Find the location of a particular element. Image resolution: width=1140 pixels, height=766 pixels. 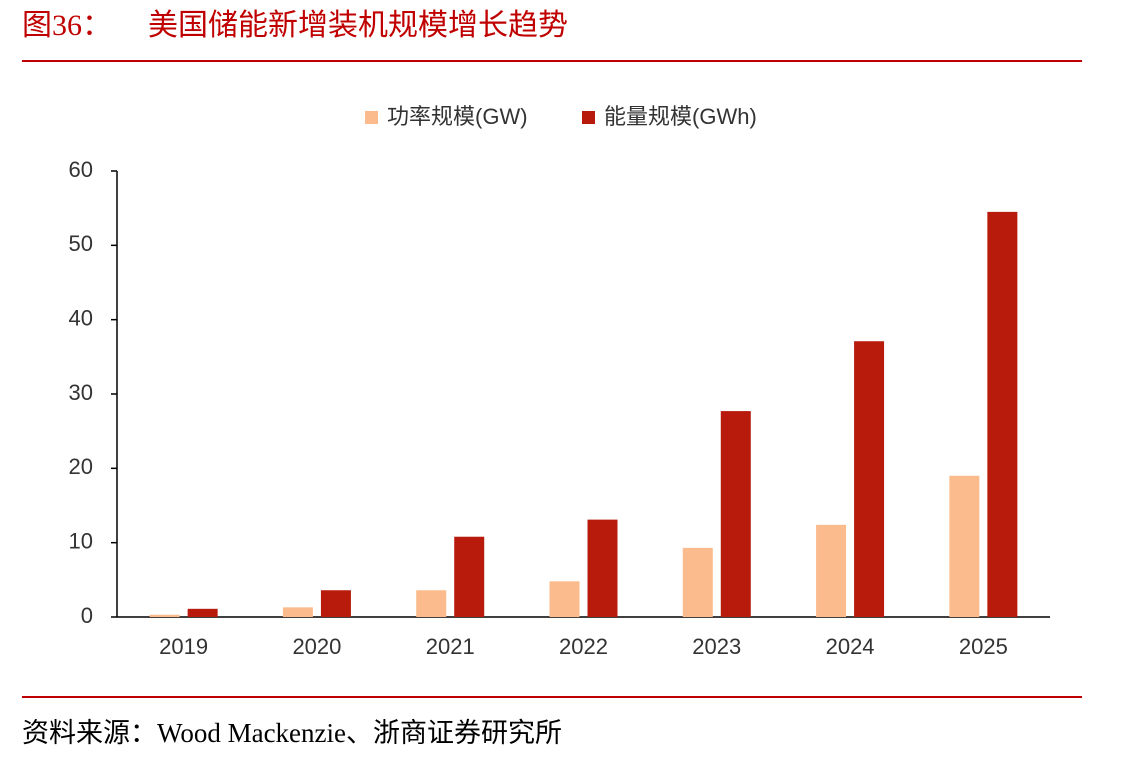

x-tick-label: 2021 is located at coordinates (450, 646).